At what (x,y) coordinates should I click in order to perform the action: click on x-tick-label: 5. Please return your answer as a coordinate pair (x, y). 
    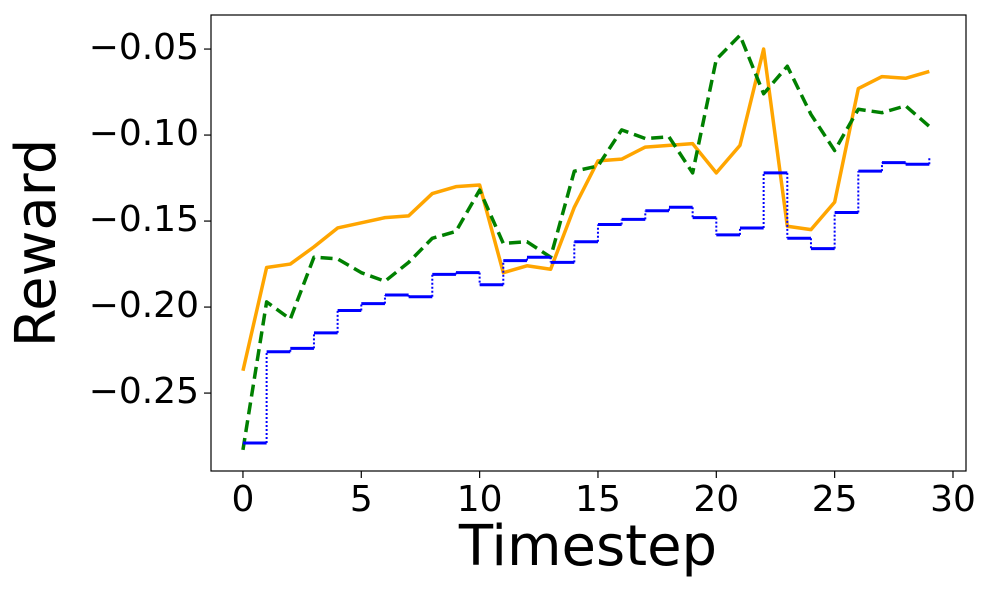
    Looking at the image, I should click on (361, 499).